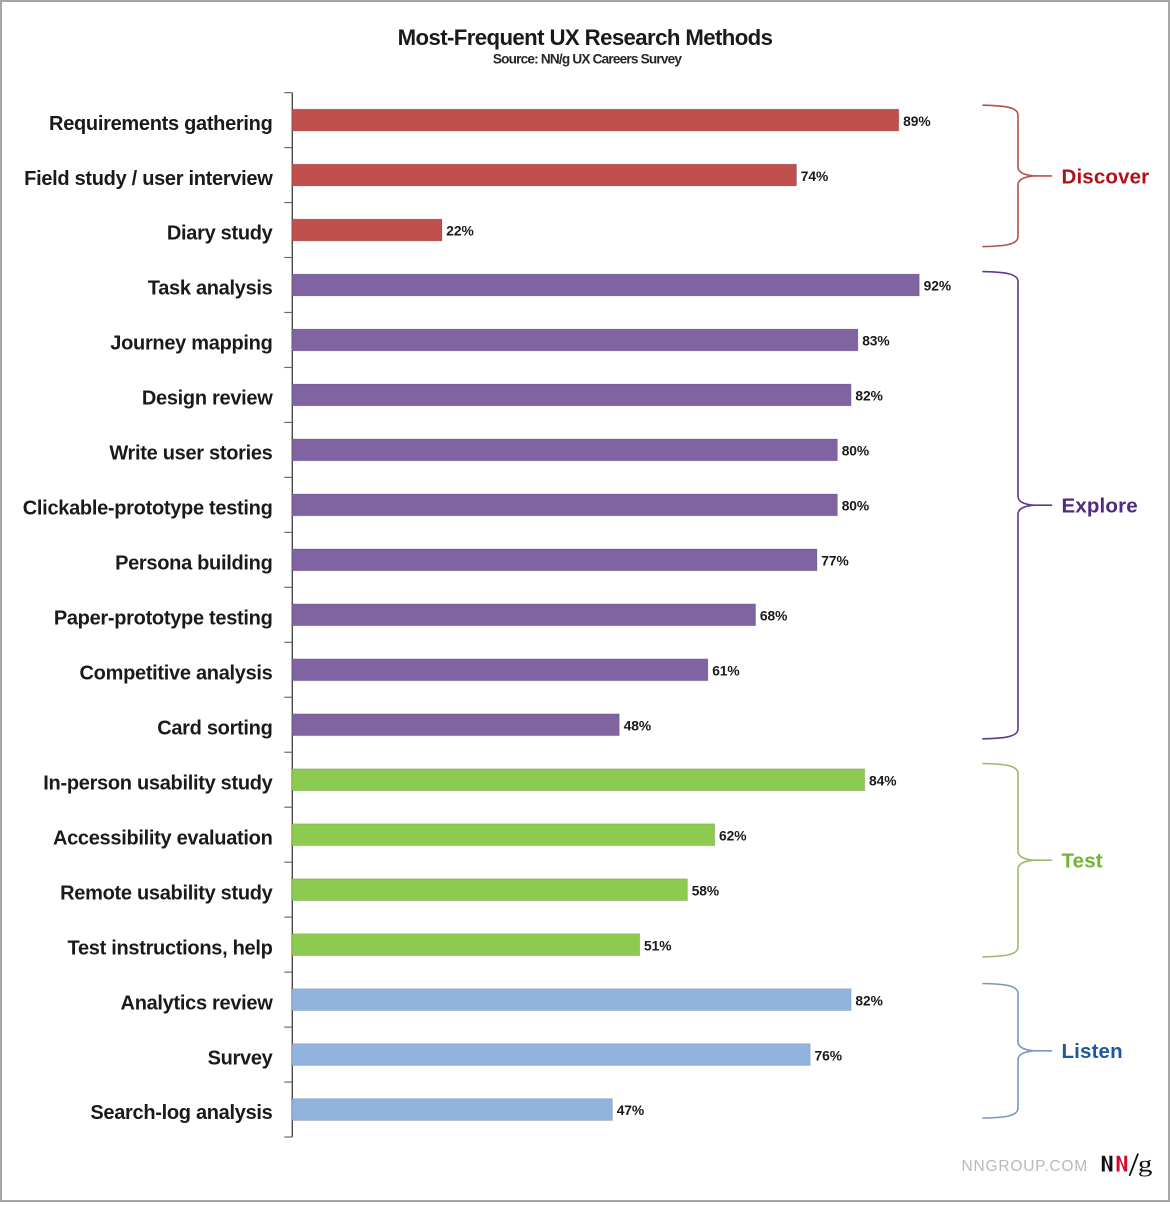  What do you see at coordinates (220, 234) in the screenshot?
I see `svg-text: Diary study` at bounding box center [220, 234].